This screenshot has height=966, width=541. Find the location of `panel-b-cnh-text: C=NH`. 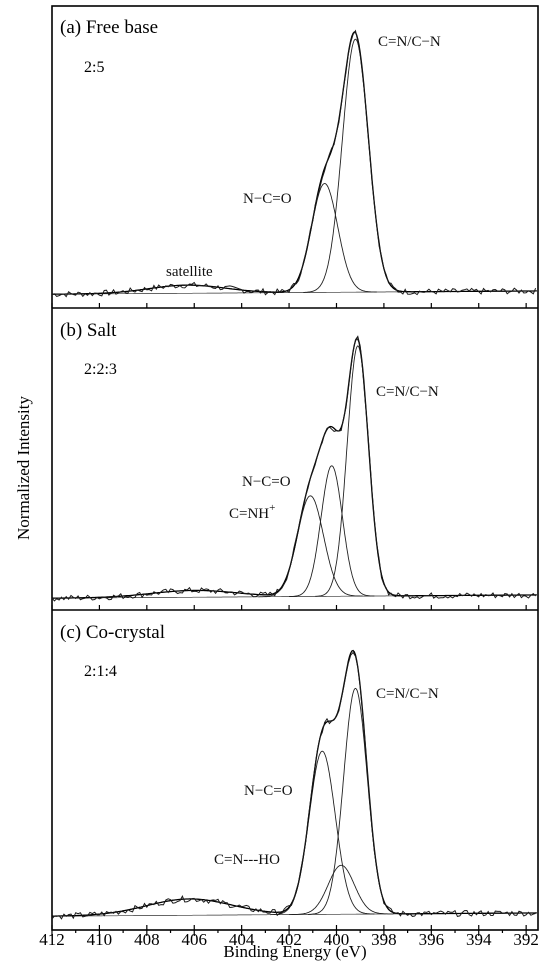

panel-b-cnh-text: C=NH is located at coordinates (249, 514).